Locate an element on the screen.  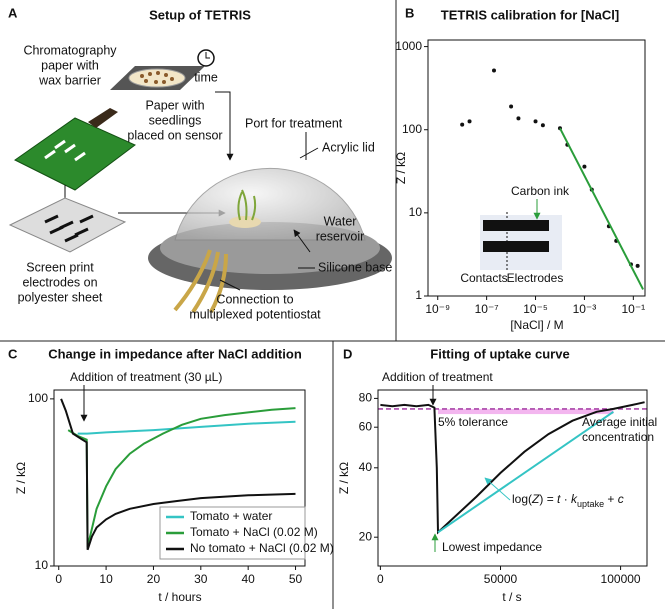
label: Water is located at coordinates (340, 221).